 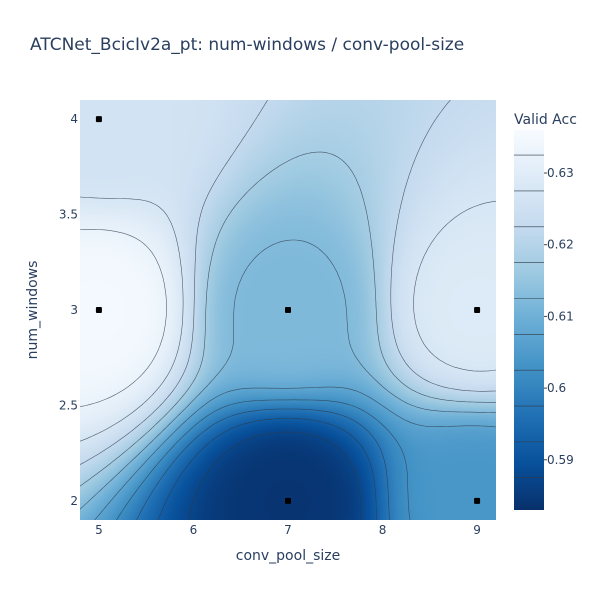 I want to click on colorbar-title: Valid Acc, so click(x=545, y=120).